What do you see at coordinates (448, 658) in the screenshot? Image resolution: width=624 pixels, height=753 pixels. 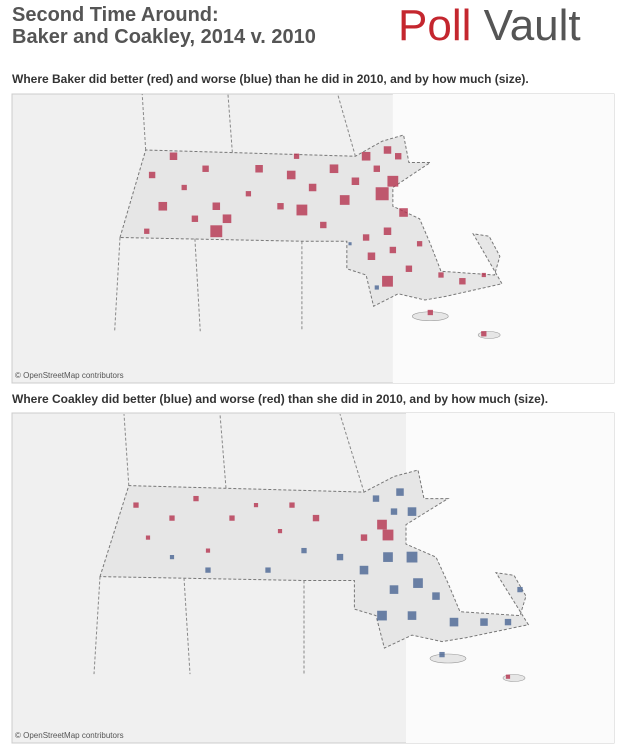 I see `island` at bounding box center [448, 658].